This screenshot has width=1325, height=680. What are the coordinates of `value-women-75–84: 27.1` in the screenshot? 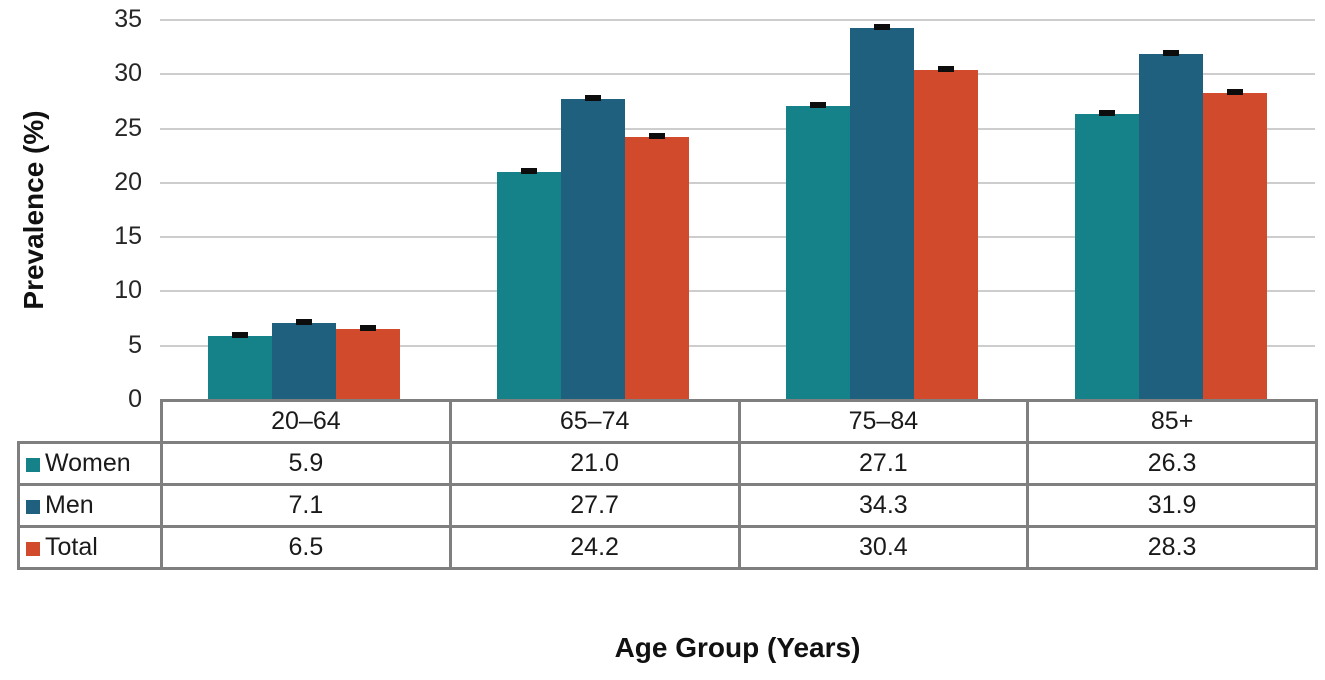 It's located at (883, 463).